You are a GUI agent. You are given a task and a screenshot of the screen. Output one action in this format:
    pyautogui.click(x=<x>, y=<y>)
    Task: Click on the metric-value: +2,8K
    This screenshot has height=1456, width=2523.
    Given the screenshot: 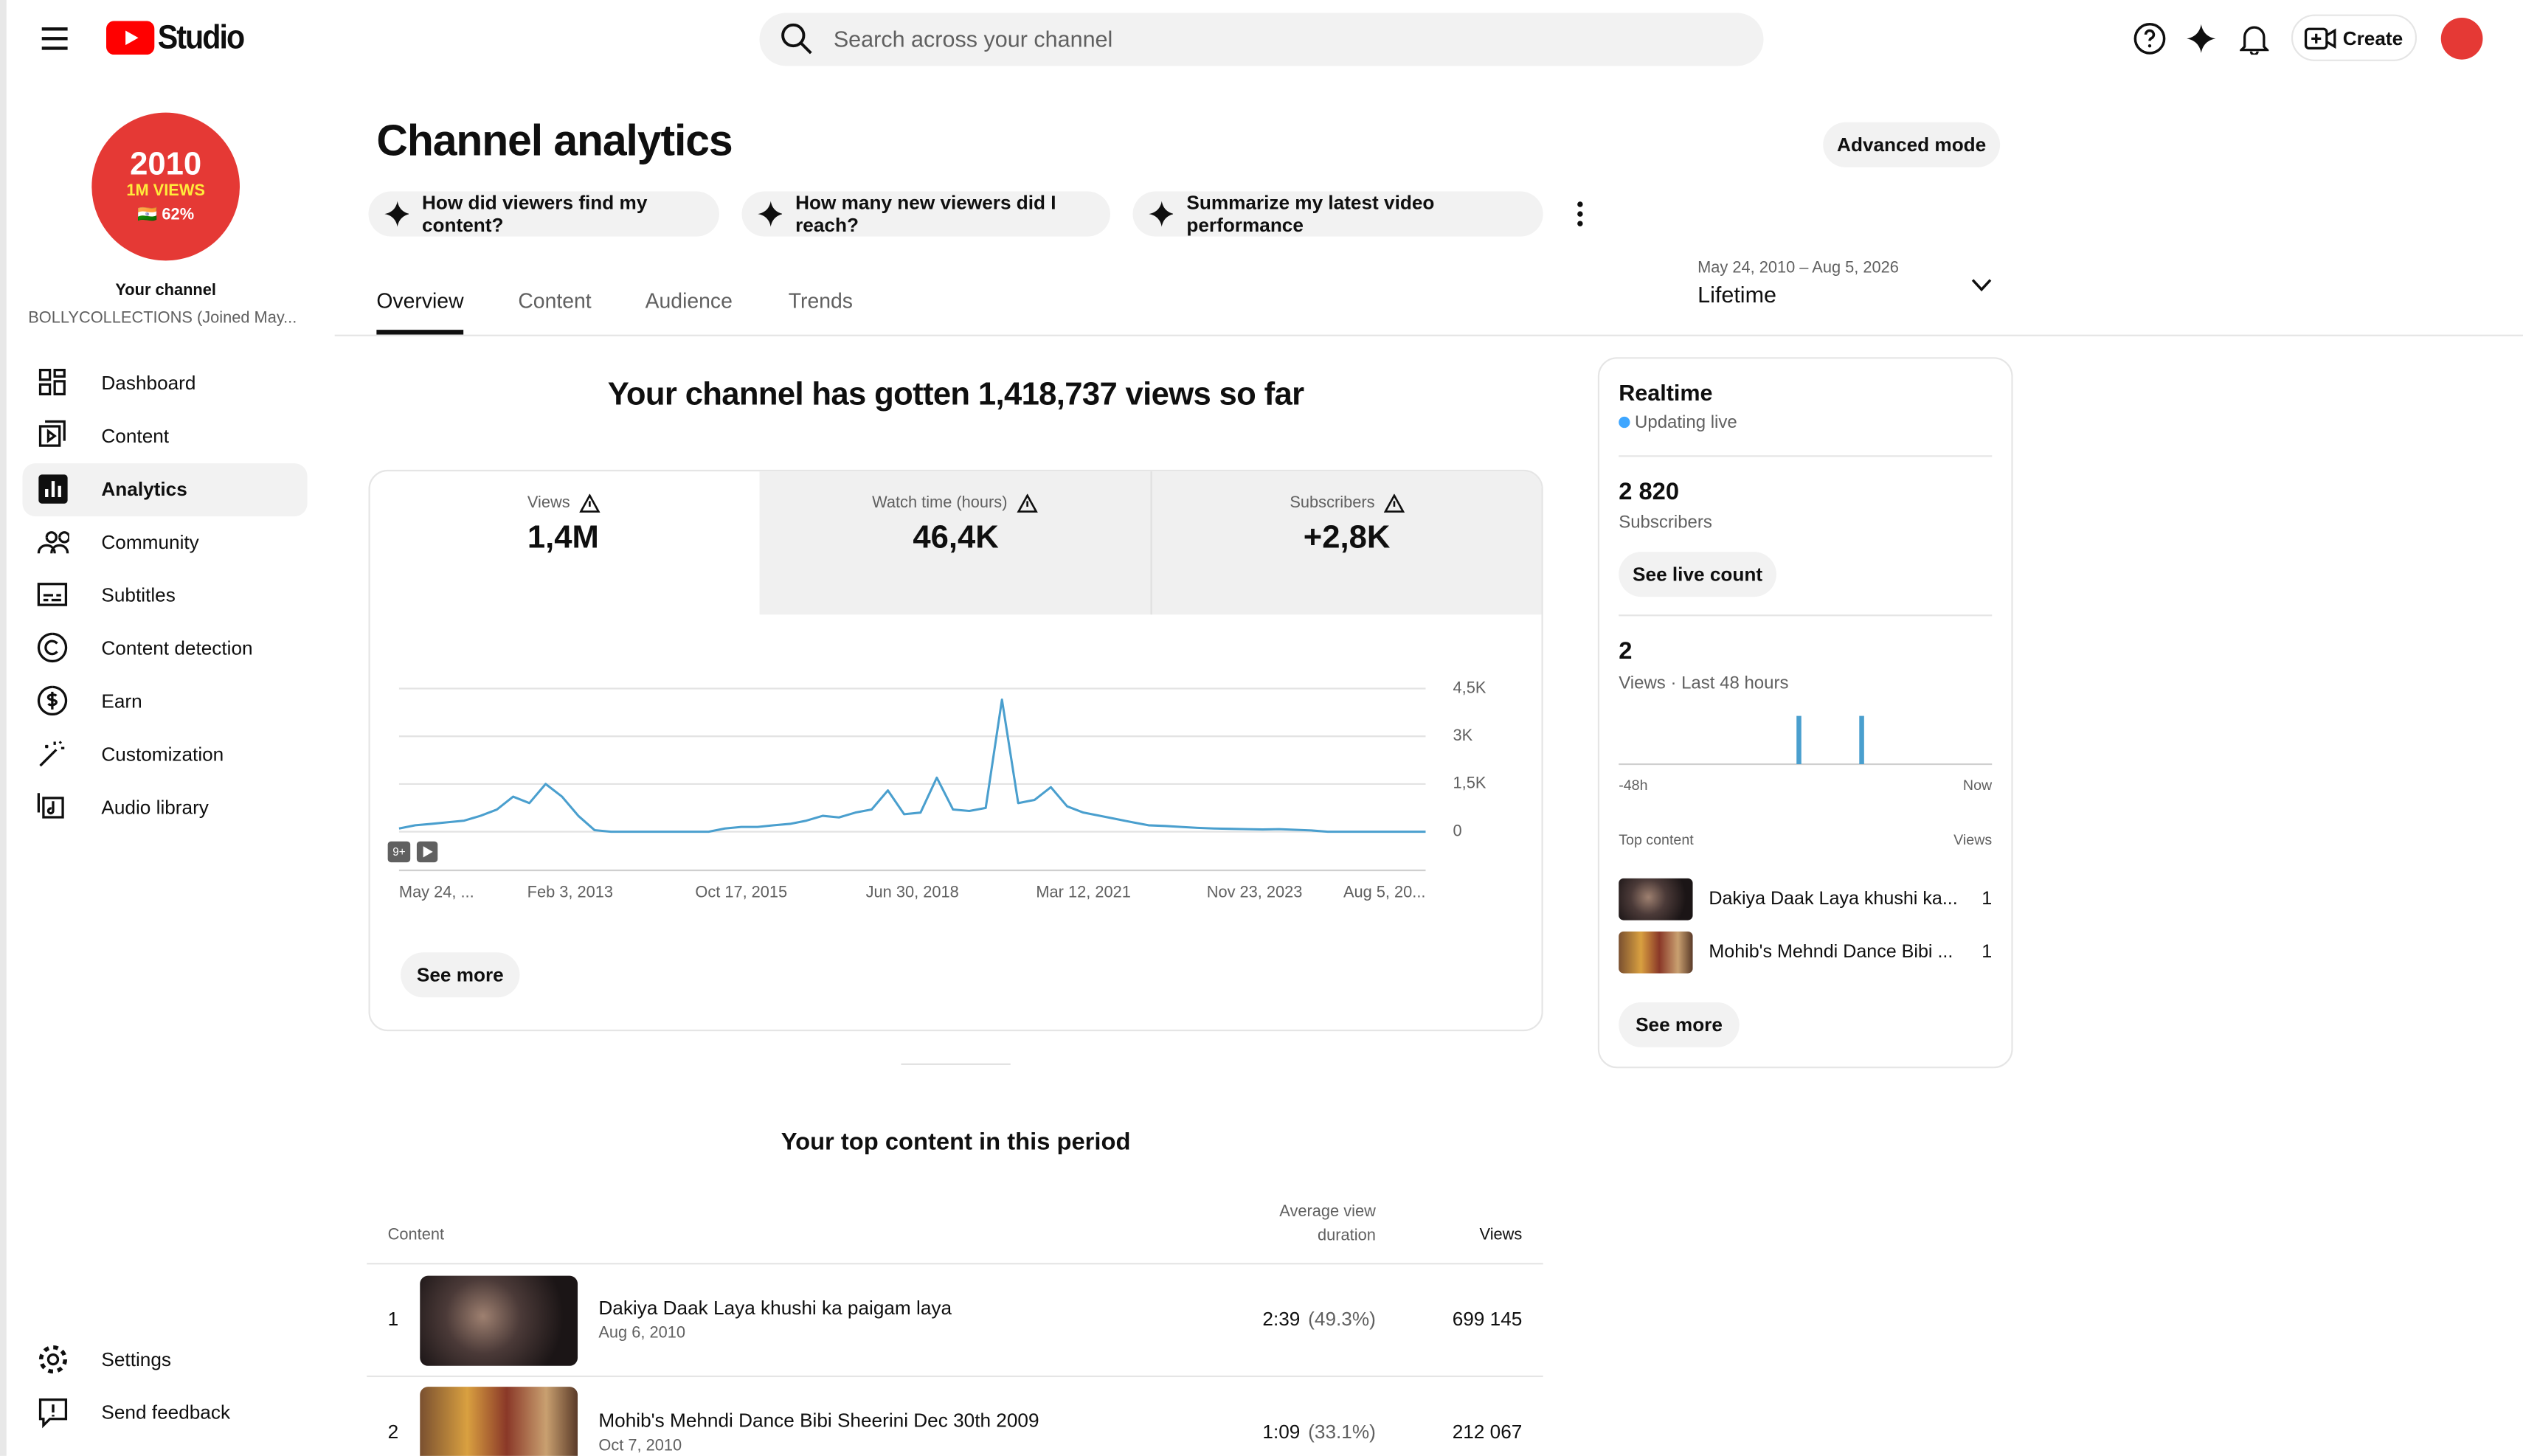 What is the action you would take?
    pyautogui.click(x=1347, y=538)
    